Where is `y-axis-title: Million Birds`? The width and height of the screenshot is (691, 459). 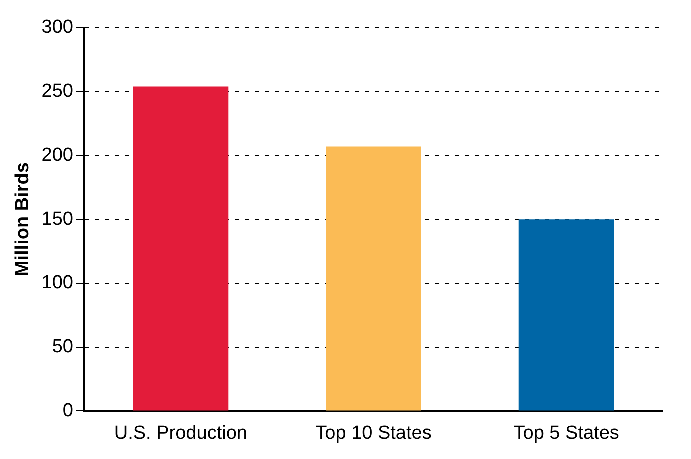 y-axis-title: Million Birds is located at coordinates (23, 219).